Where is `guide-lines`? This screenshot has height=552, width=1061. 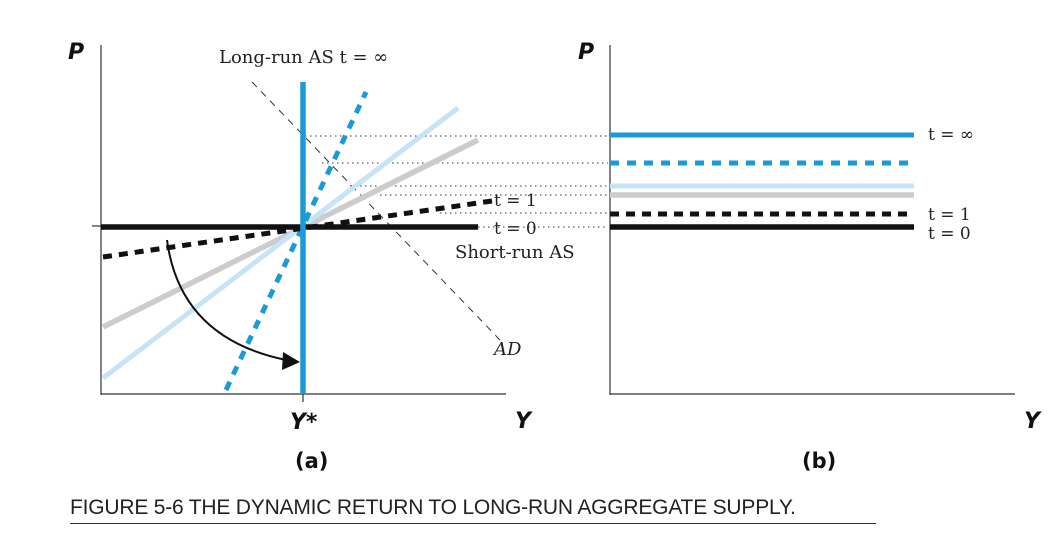
guide-lines is located at coordinates (456, 181).